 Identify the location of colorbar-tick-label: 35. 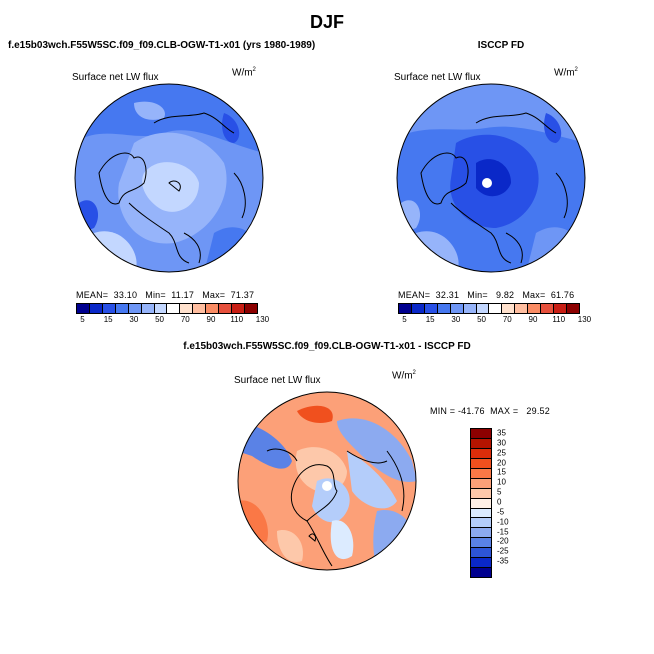
(501, 433).